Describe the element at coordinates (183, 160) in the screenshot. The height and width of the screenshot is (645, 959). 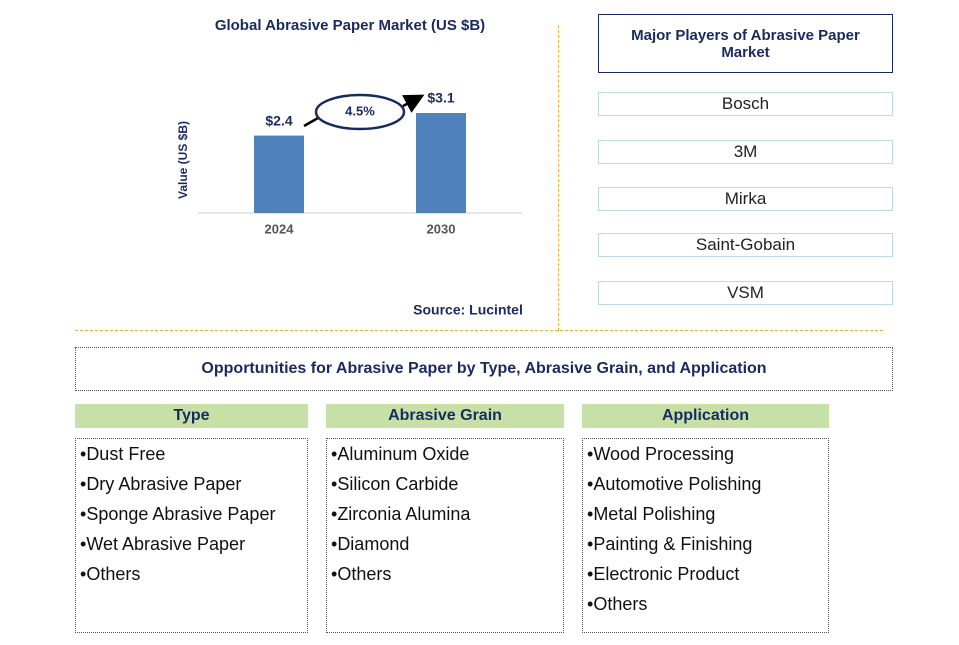
I see `y-axis-label: Value (US $B)` at that location.